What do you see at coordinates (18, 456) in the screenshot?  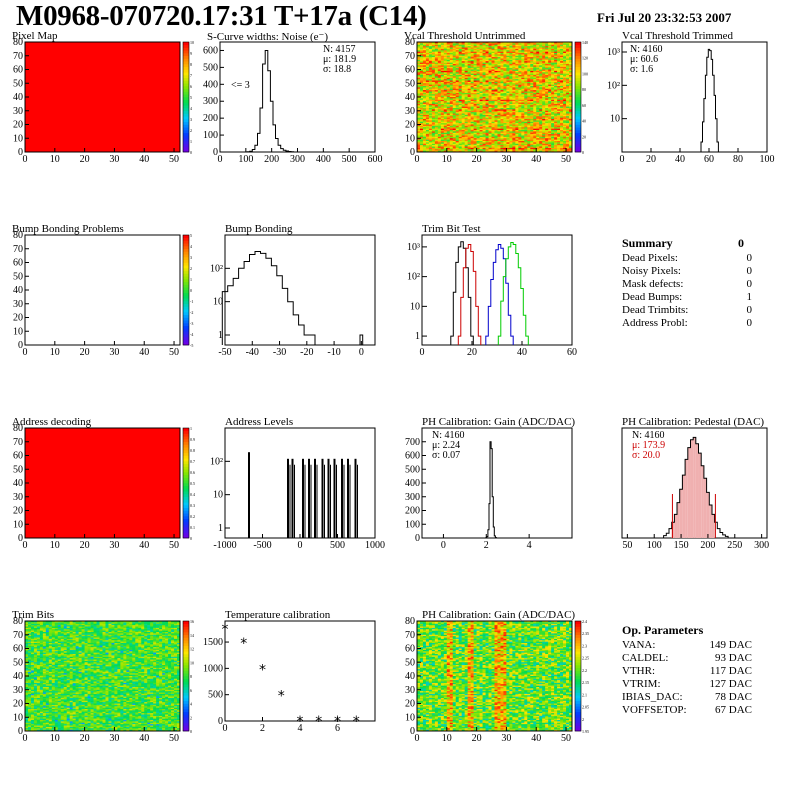 I see `y-tick-label: 60` at bounding box center [18, 456].